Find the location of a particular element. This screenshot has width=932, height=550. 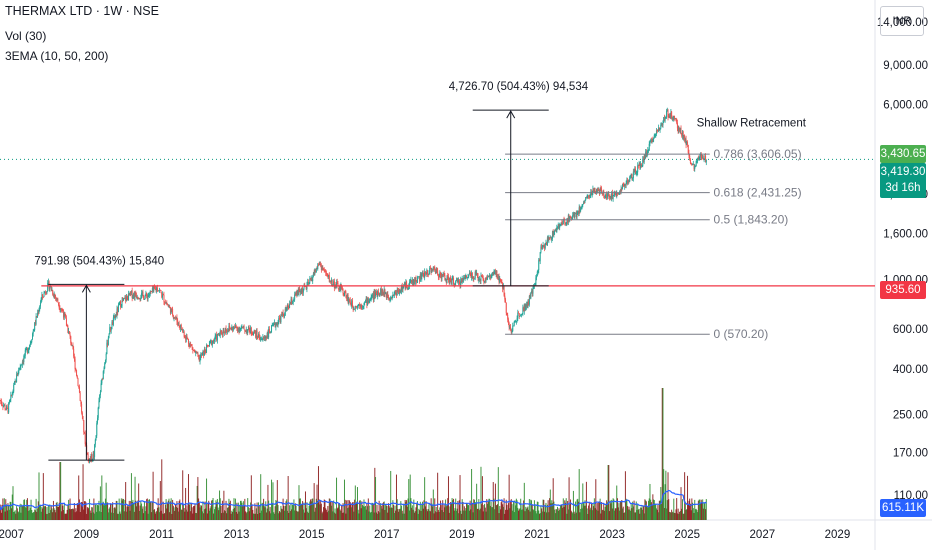

currency-button: INR is located at coordinates (902, 21).